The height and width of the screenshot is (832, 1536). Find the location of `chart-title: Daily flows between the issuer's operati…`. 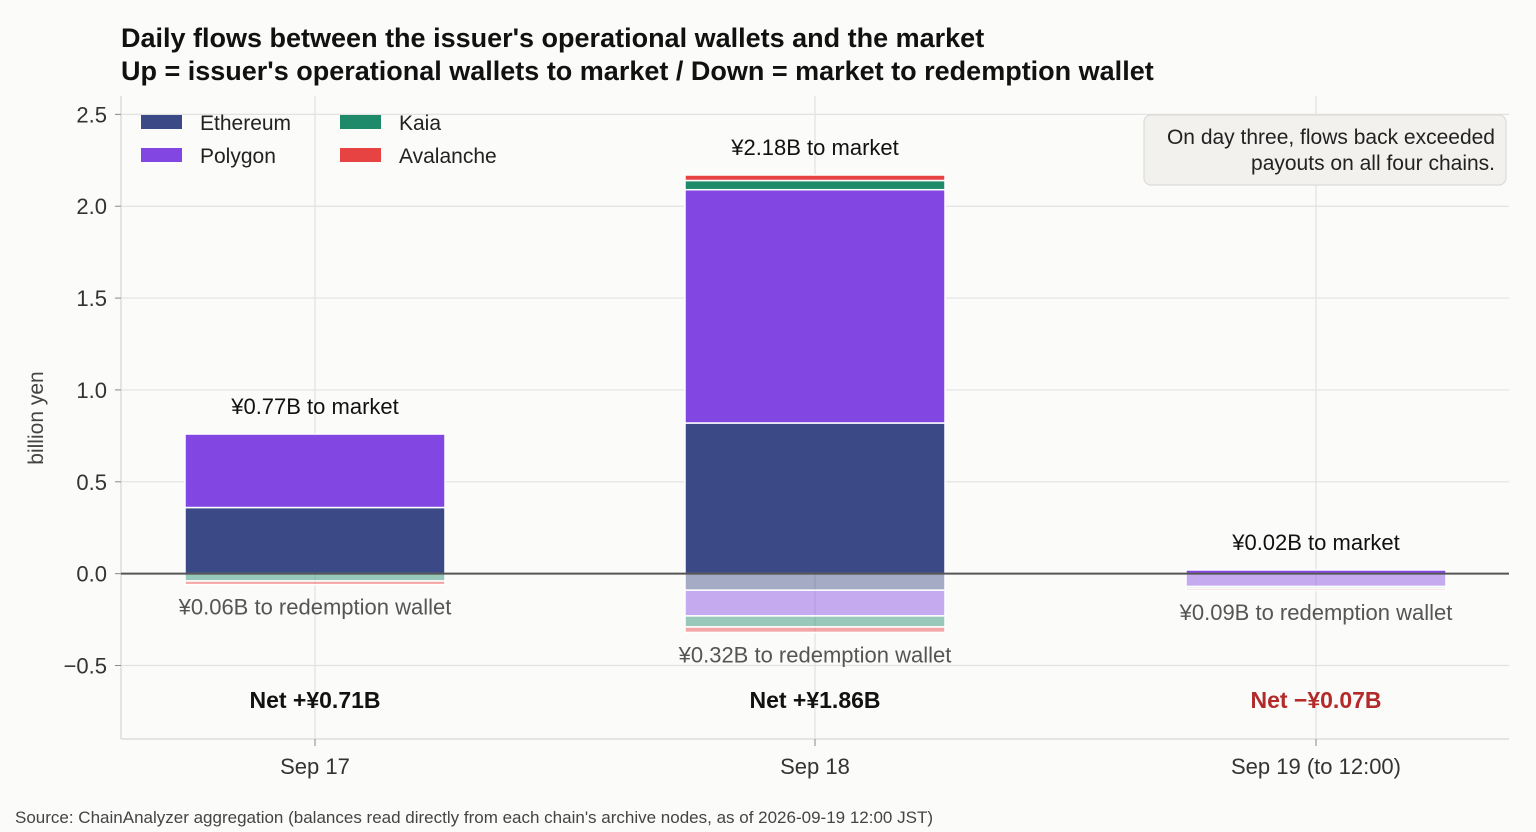

chart-title: Daily flows between the issuer's operati… is located at coordinates (552, 38).